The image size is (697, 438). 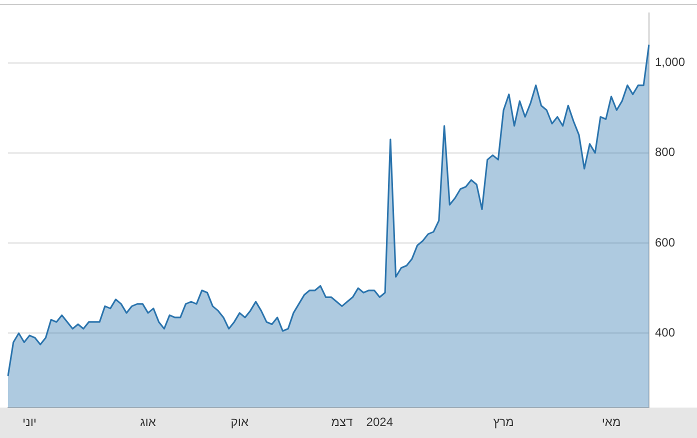 What do you see at coordinates (380, 422) in the screenshot?
I see `x-tick-label: 2024` at bounding box center [380, 422].